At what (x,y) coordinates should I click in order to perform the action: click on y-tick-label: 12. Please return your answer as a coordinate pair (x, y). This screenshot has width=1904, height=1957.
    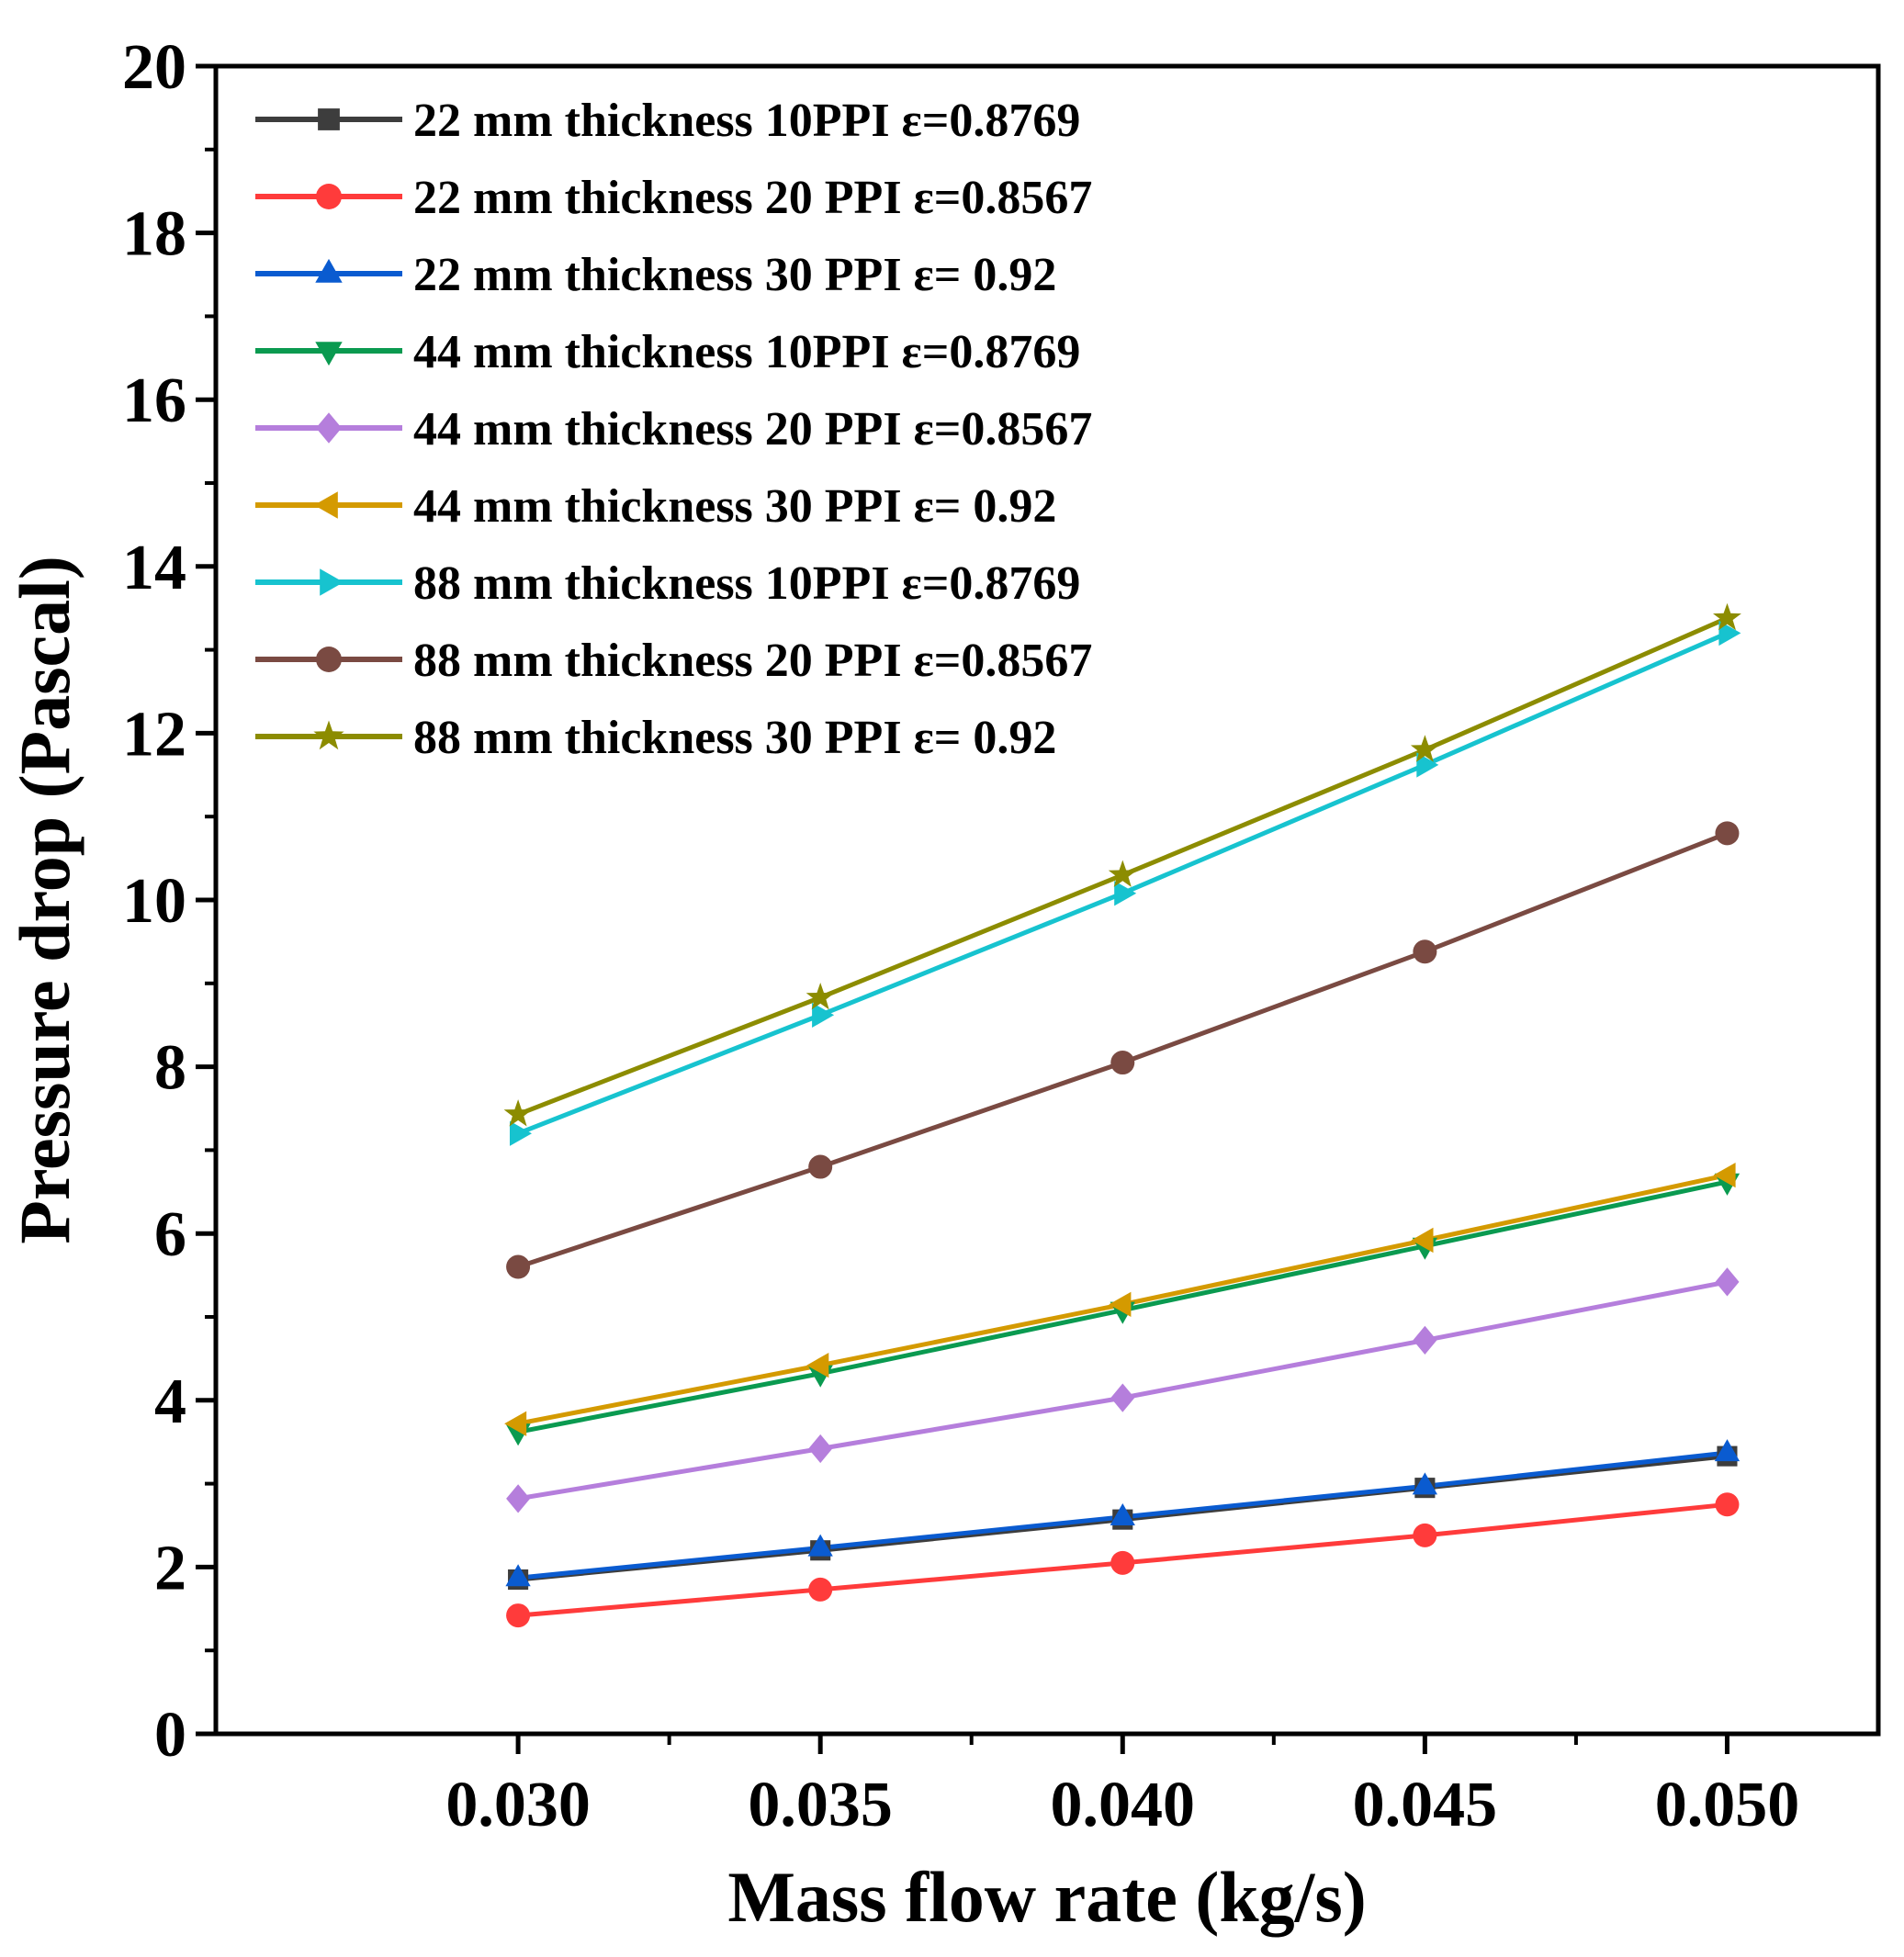
    Looking at the image, I should click on (154, 734).